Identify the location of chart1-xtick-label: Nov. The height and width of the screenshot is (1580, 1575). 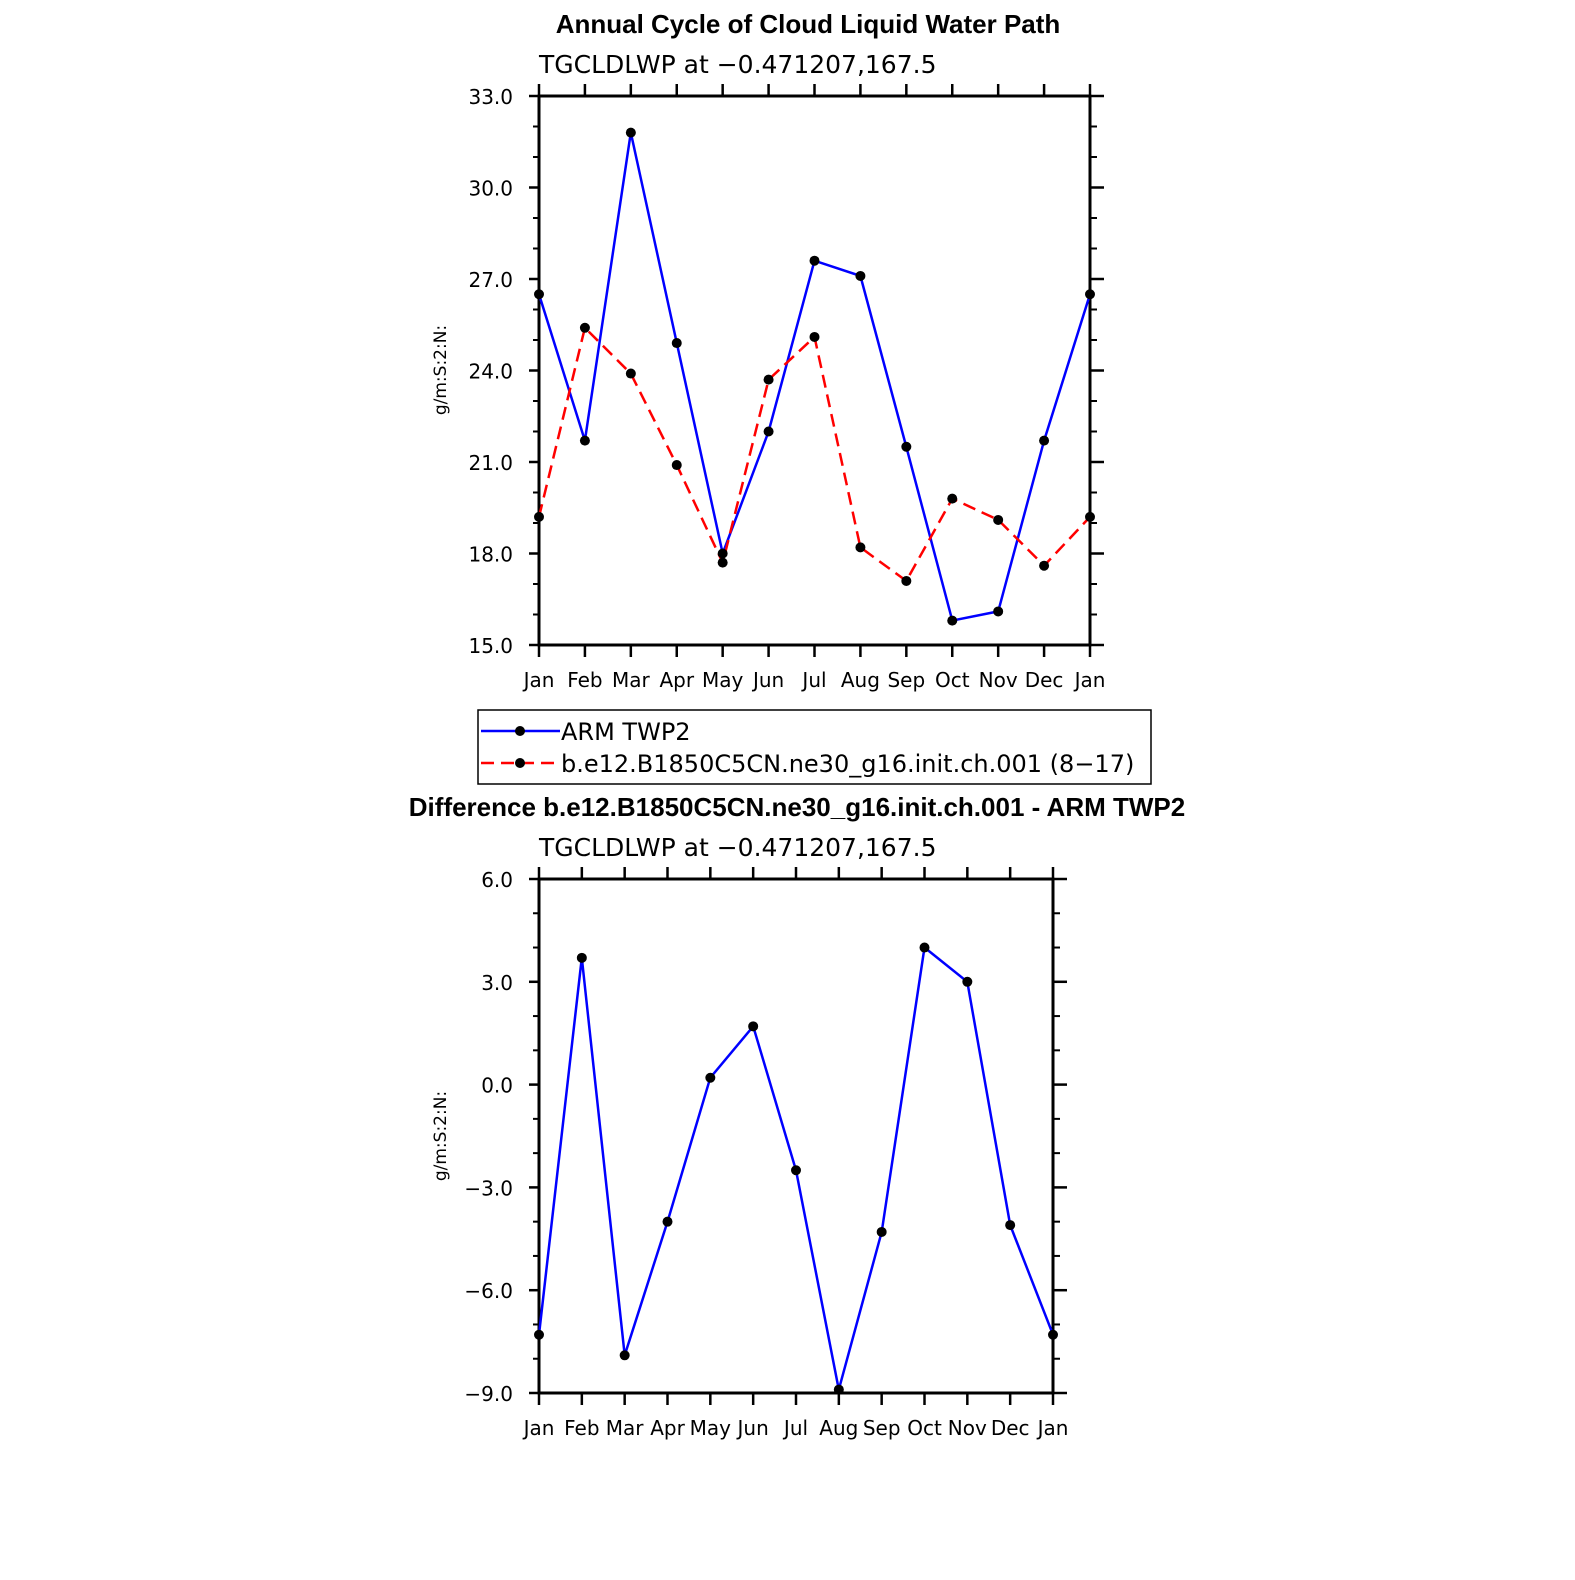
(998, 680).